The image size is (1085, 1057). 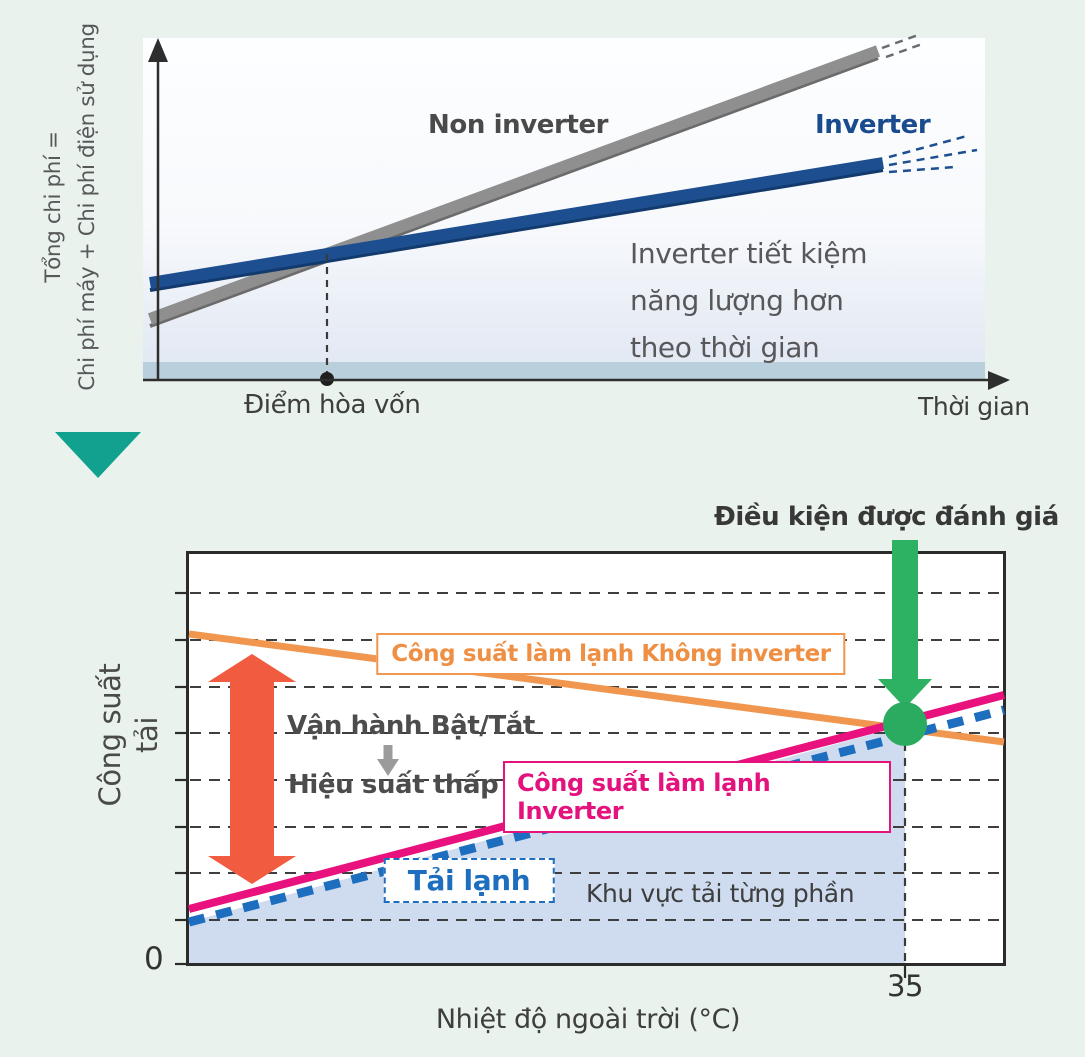 I want to click on bottom-y-ticks, so click(x=181, y=778).